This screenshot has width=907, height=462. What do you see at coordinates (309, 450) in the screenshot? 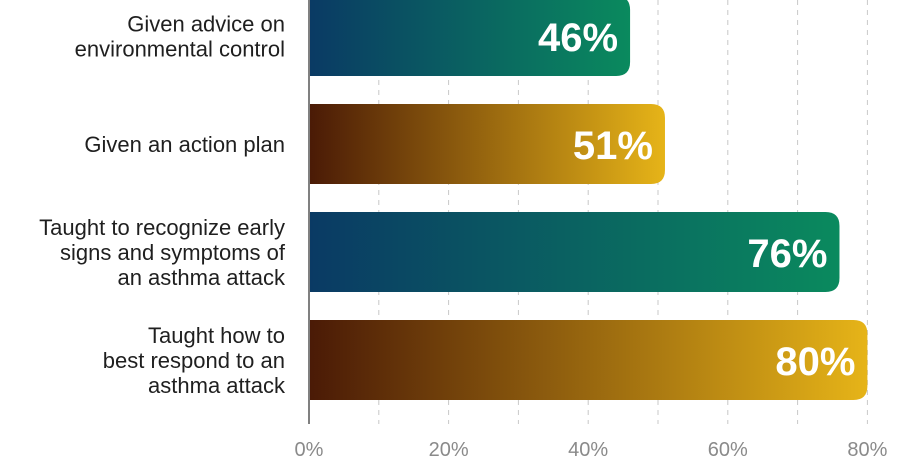
I see `x-tick-label: 0%` at bounding box center [309, 450].